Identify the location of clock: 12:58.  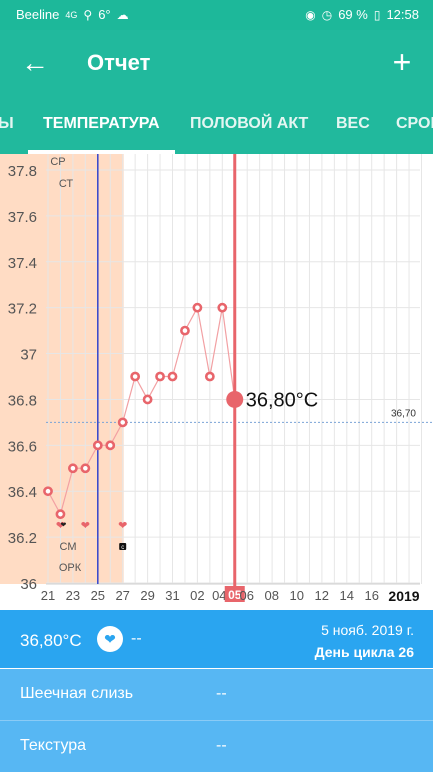
(402, 14).